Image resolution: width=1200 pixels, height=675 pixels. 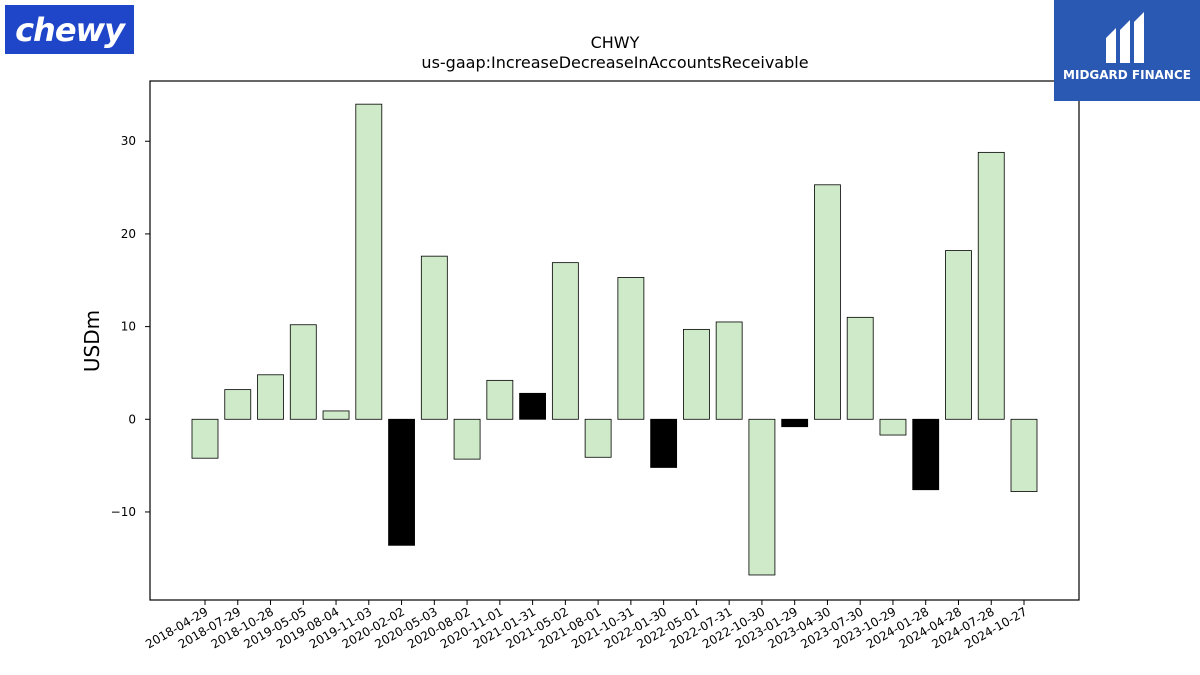 I want to click on y-tick-label: 30, so click(x=128, y=141).